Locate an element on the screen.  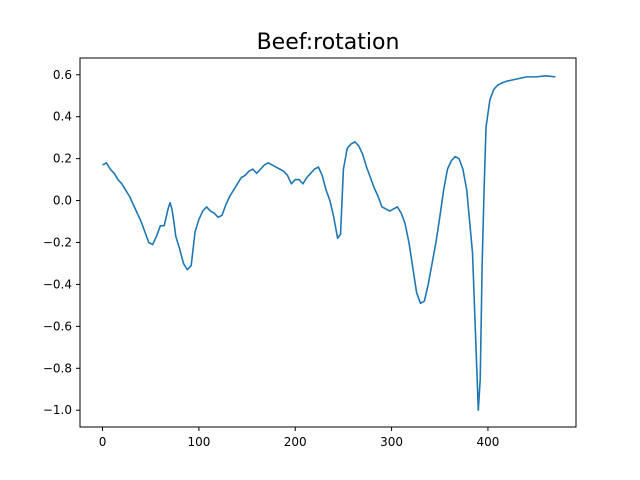
x-tick-label: 100 is located at coordinates (198, 442).